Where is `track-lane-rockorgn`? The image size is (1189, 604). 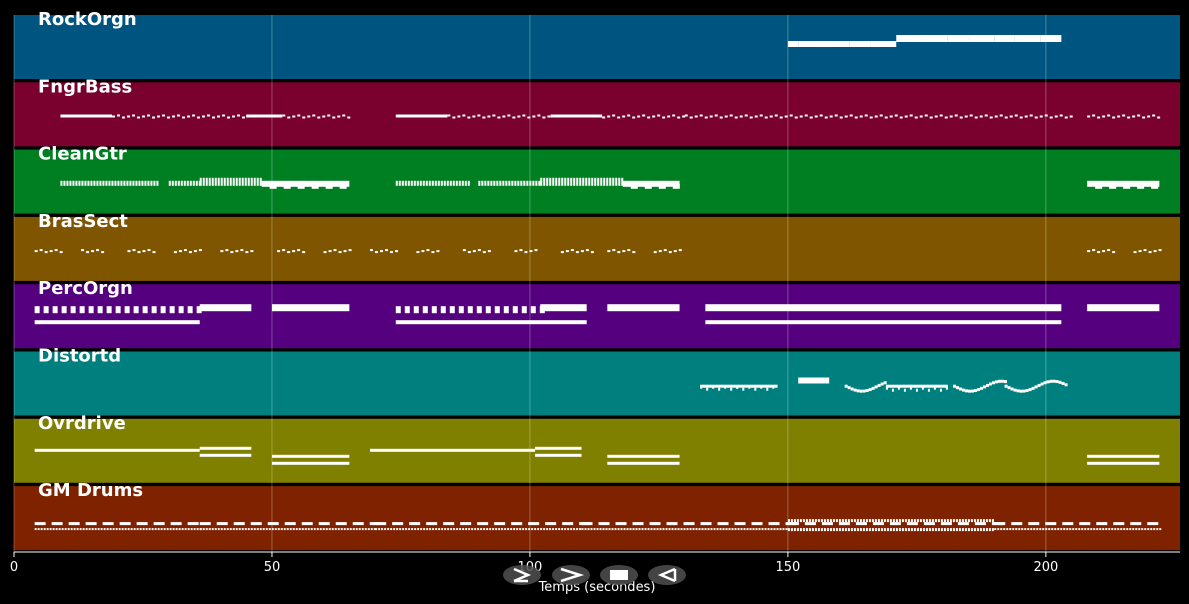
track-lane-rockorgn is located at coordinates (597, 47).